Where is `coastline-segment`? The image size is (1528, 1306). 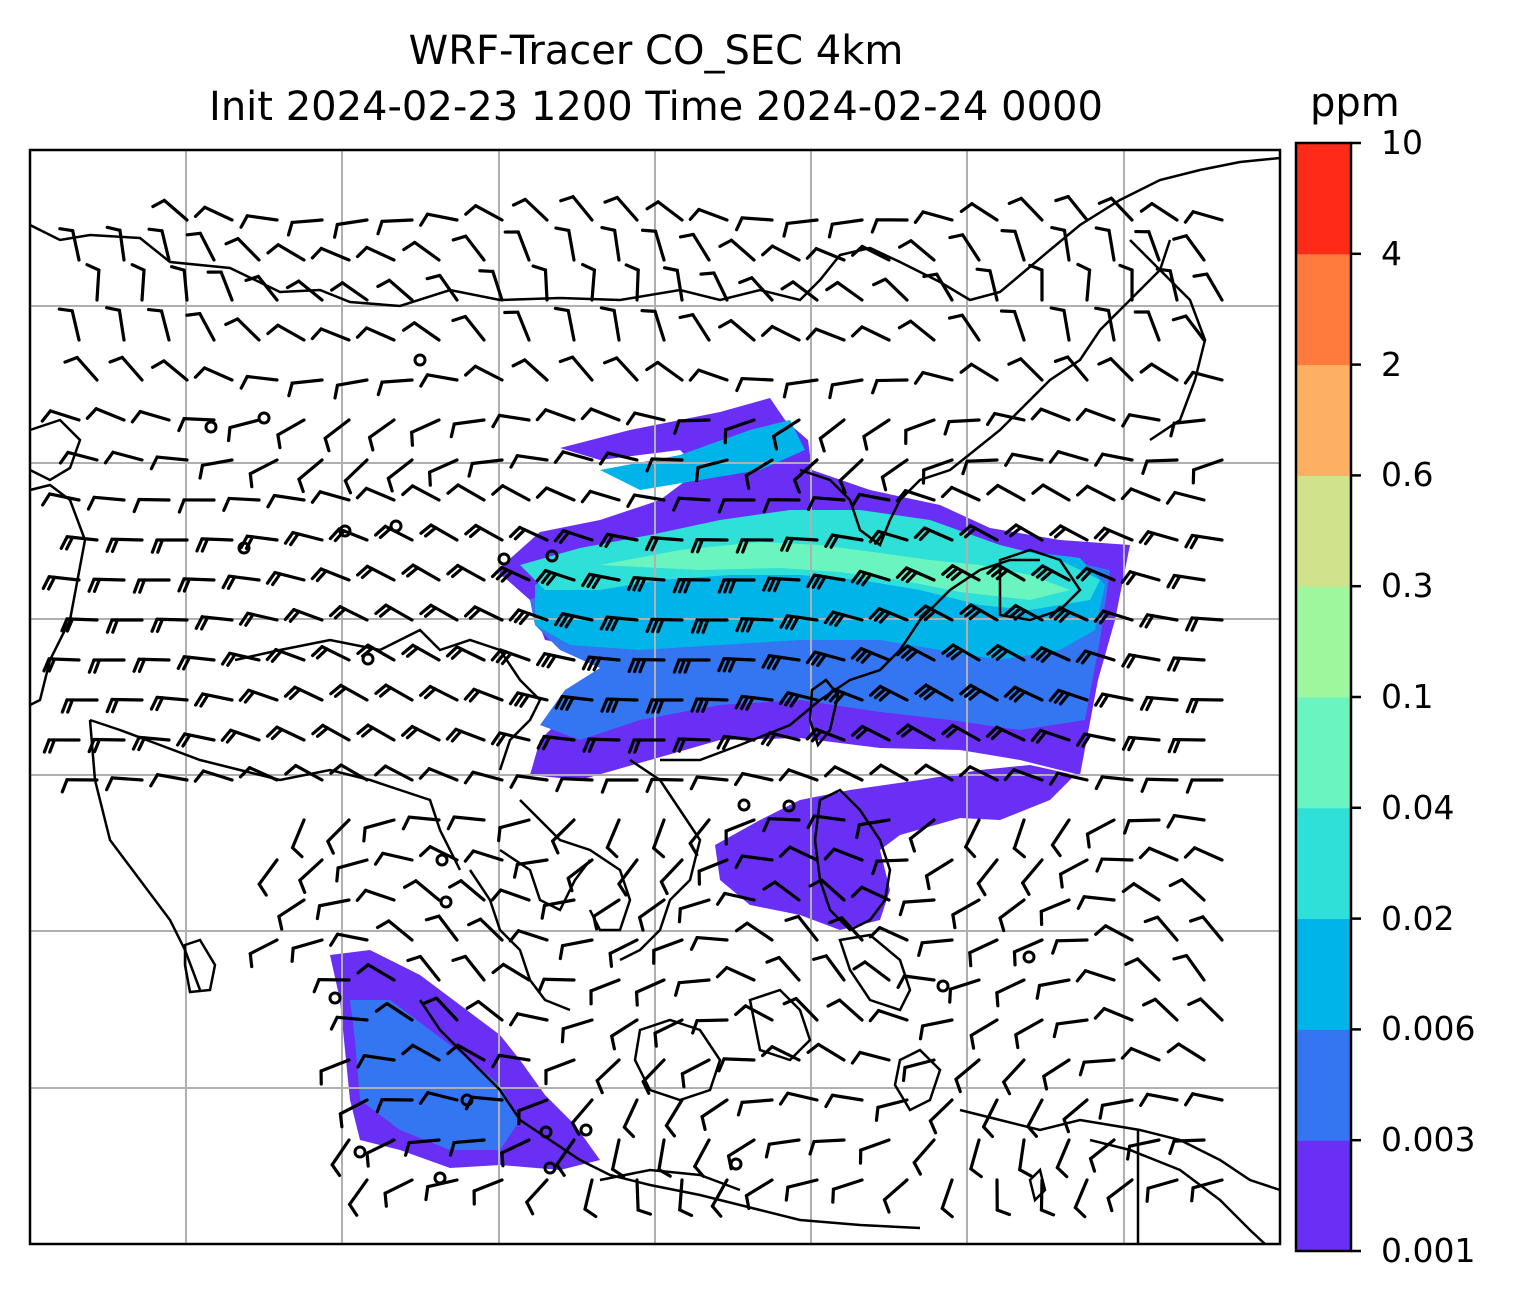 coastline-segment is located at coordinates (670, 1180).